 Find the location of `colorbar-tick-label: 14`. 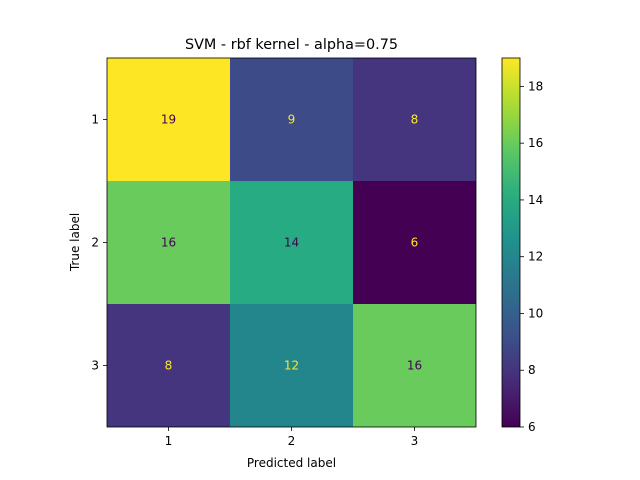

colorbar-tick-label: 14 is located at coordinates (535, 200).